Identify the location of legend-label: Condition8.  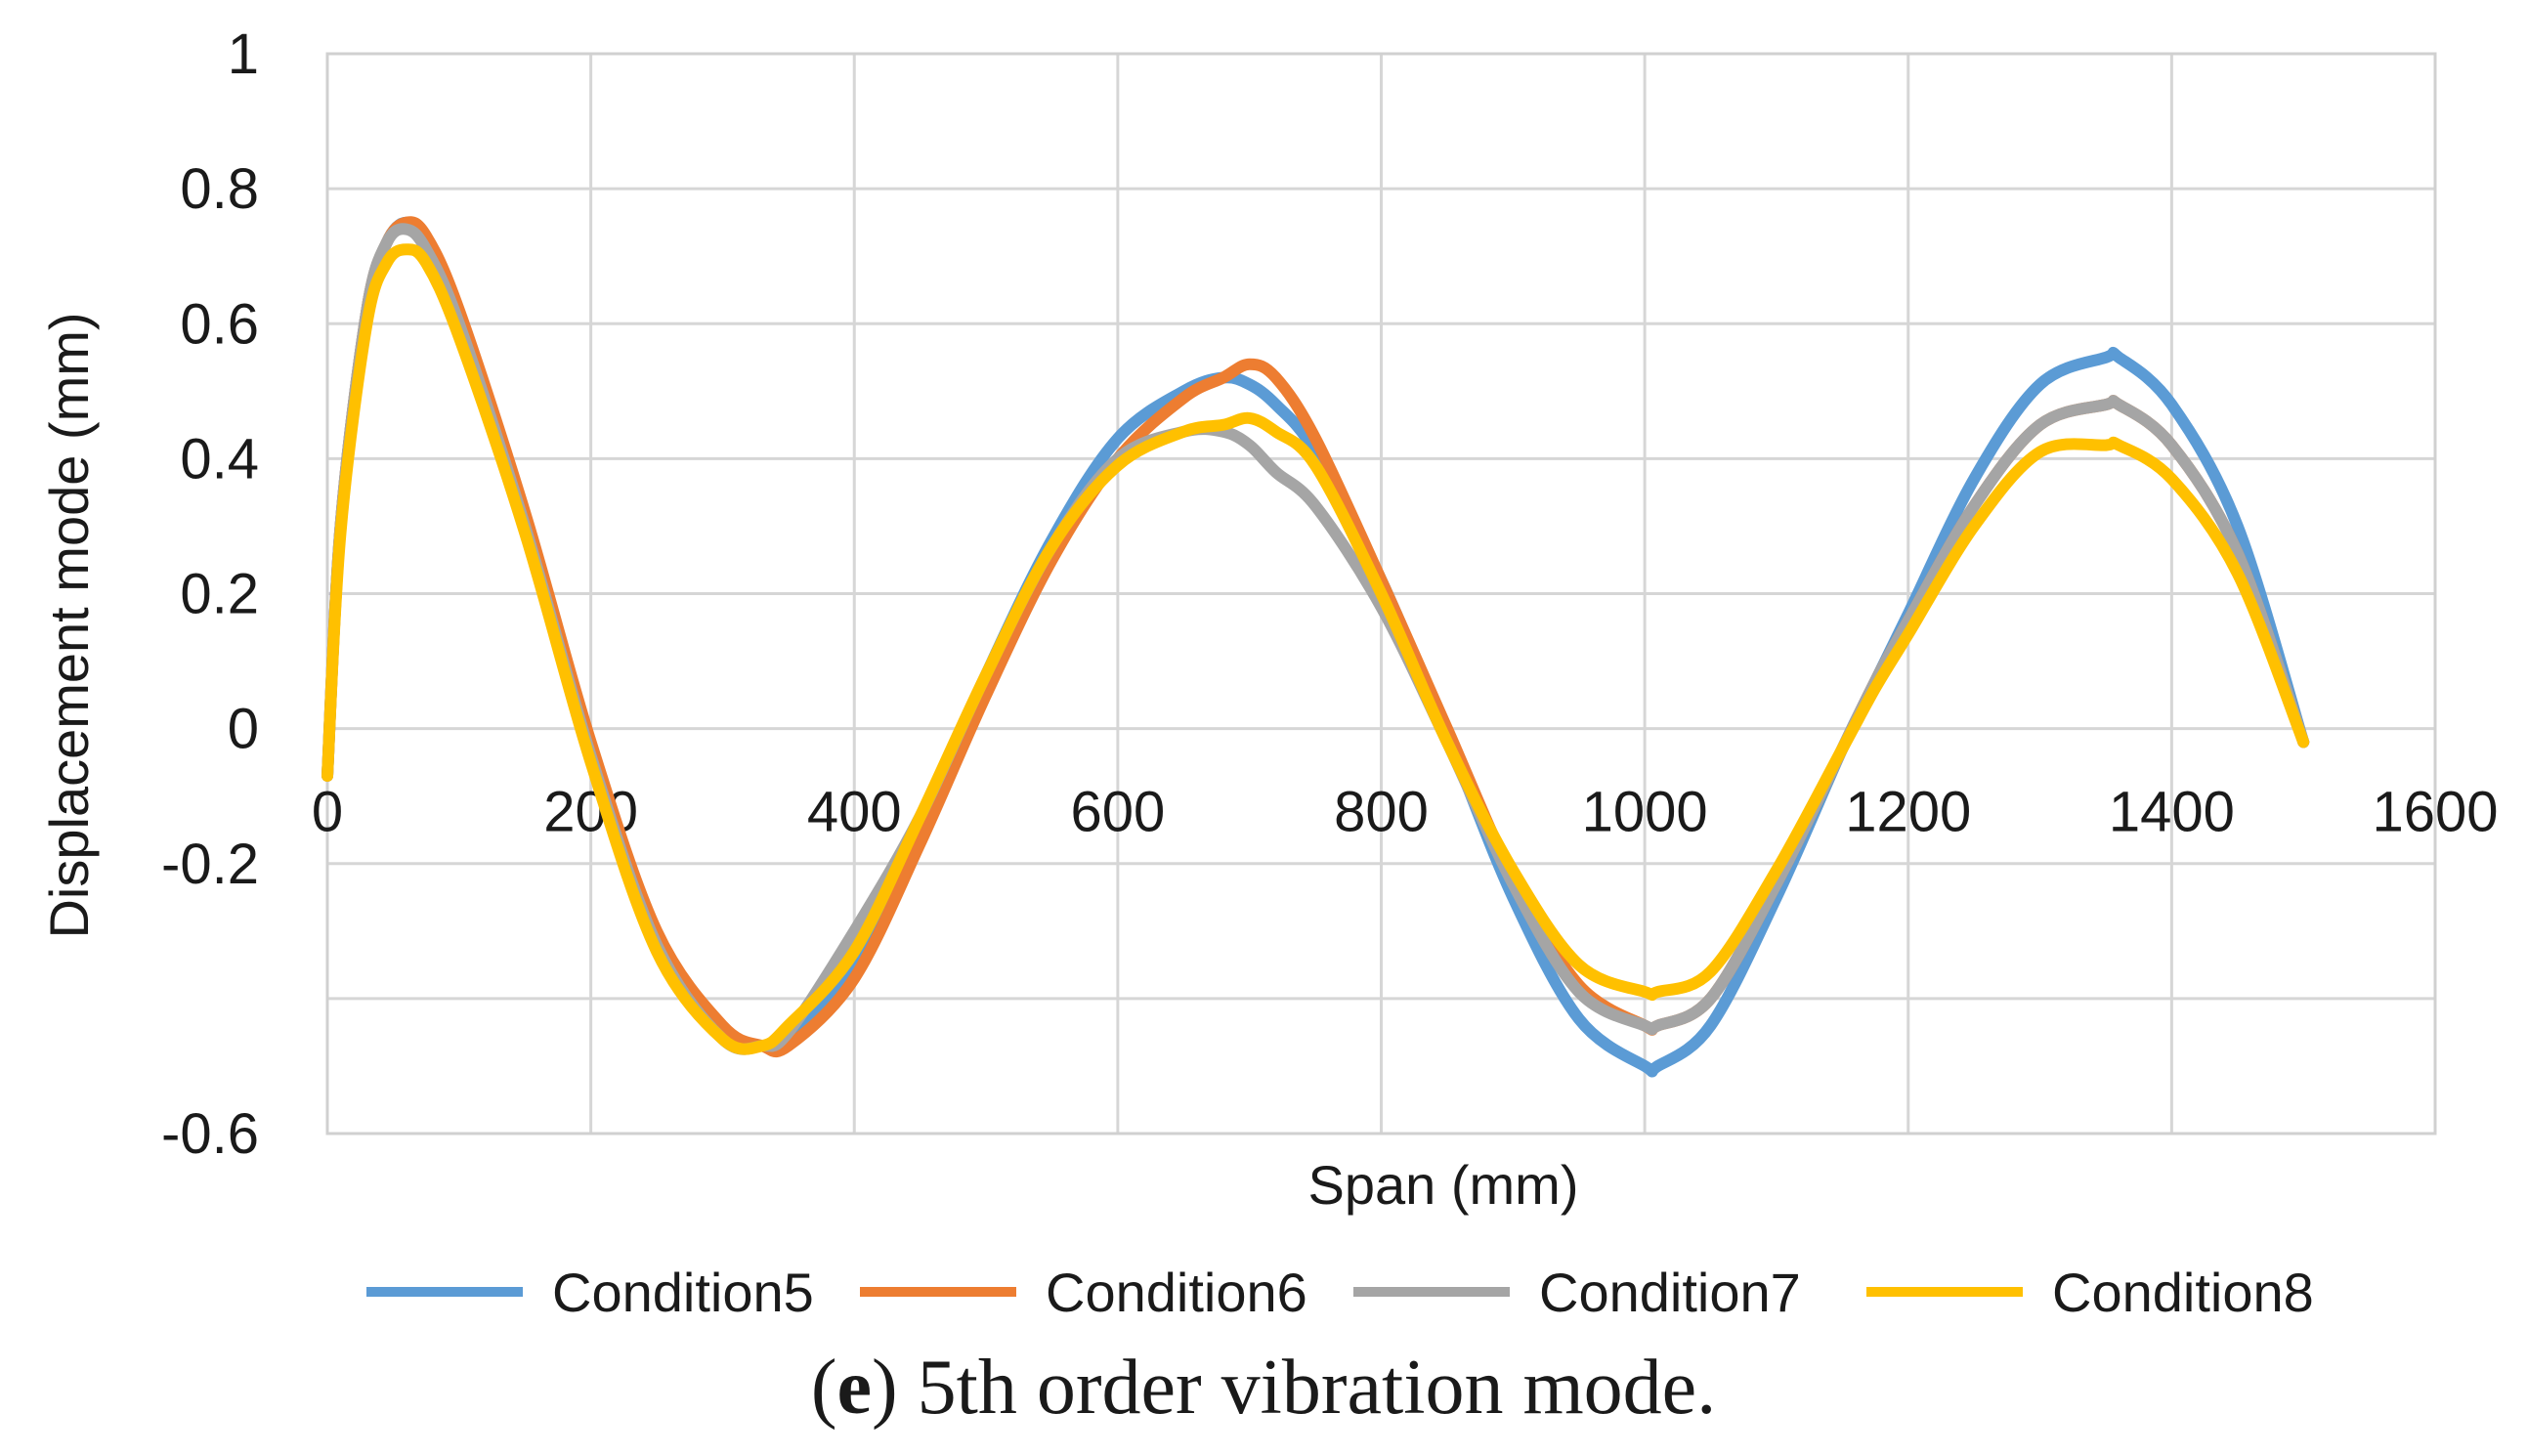
(2183, 1292).